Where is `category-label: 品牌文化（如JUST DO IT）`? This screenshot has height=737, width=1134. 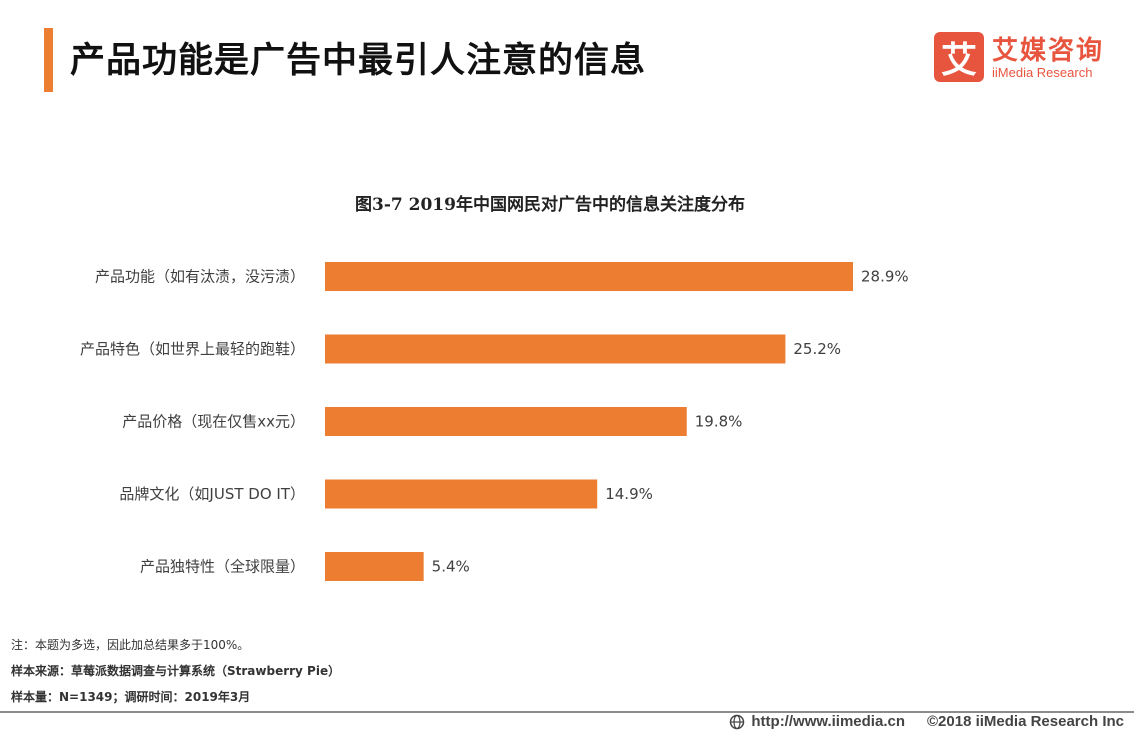 category-label: 品牌文化（如JUST DO IT） is located at coordinates (212, 494).